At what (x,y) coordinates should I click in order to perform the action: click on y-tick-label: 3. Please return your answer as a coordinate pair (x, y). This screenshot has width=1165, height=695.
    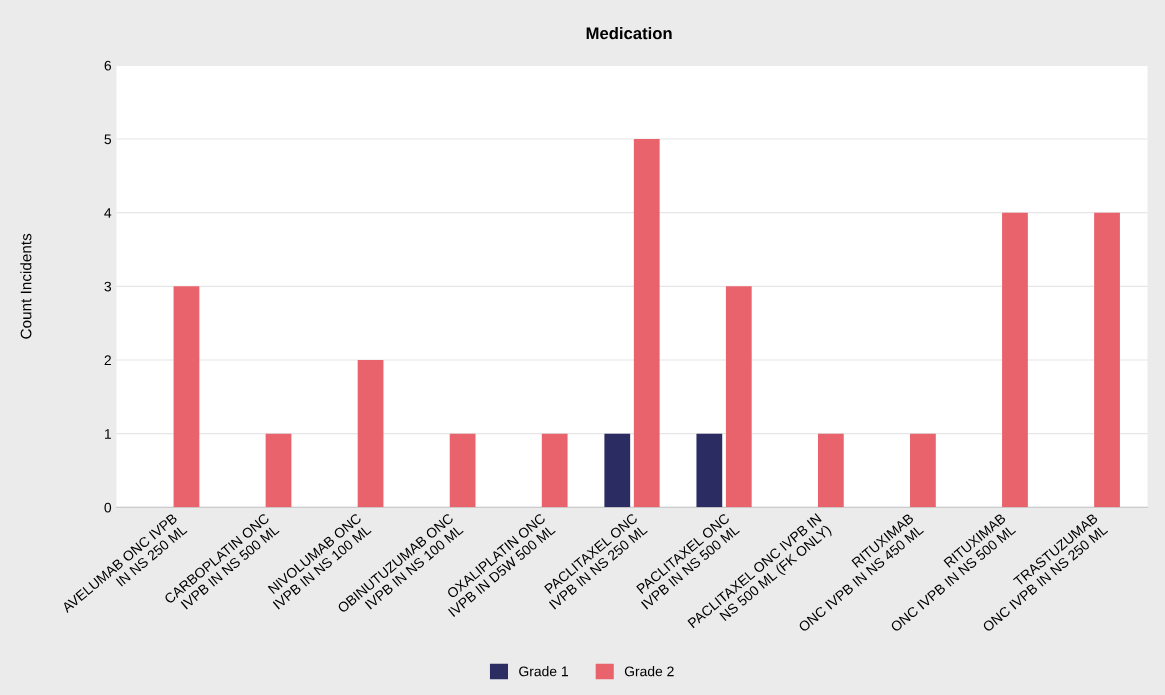
    Looking at the image, I should click on (108, 286).